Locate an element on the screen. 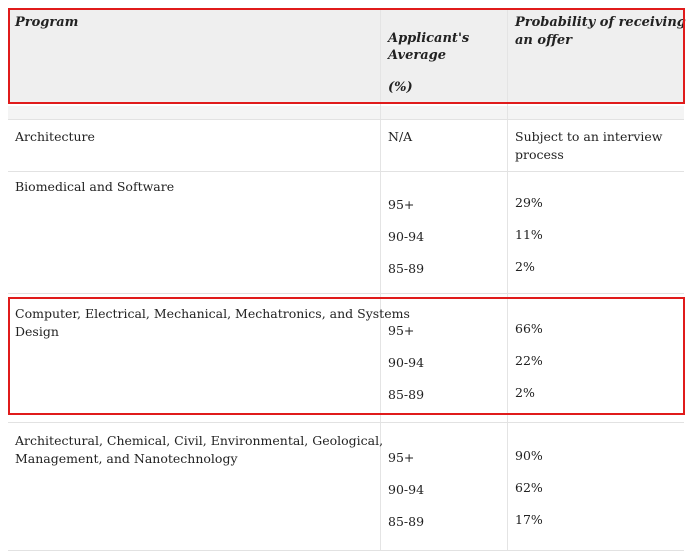 The height and width of the screenshot is (559, 692). row-architecture-average: N/A is located at coordinates (400, 136).